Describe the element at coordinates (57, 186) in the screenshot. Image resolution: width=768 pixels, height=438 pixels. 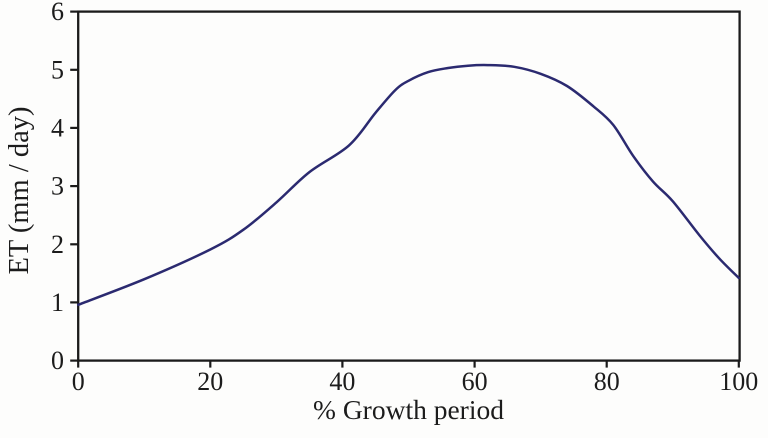
I see `svg-text: 3` at that location.